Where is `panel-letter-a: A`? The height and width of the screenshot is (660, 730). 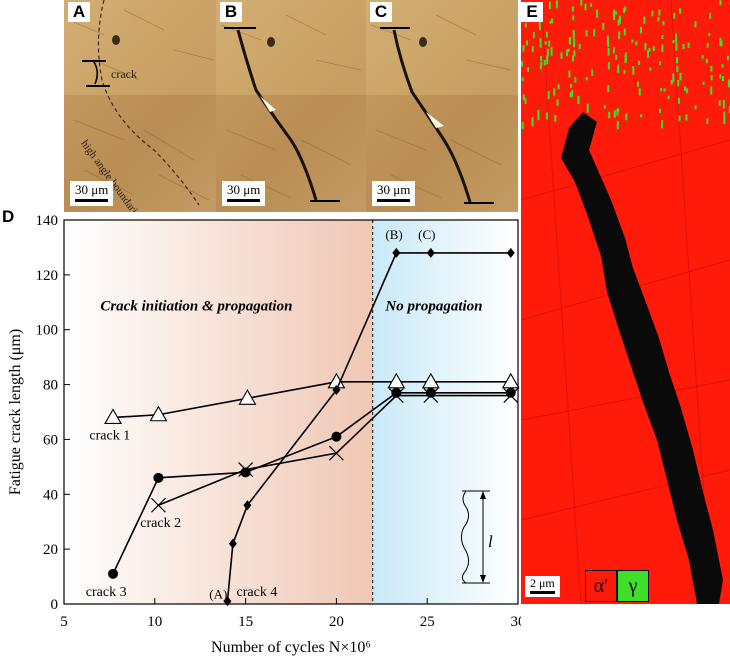
panel-letter-a: A is located at coordinates (79, 12).